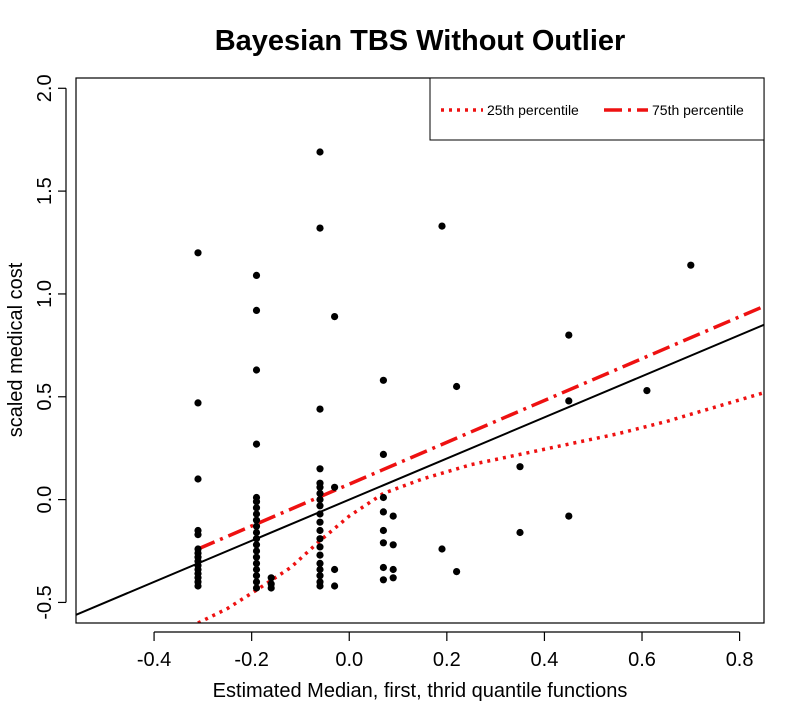  I want to click on chart-title: Bayesian TBS Without Outlier, so click(420, 41).